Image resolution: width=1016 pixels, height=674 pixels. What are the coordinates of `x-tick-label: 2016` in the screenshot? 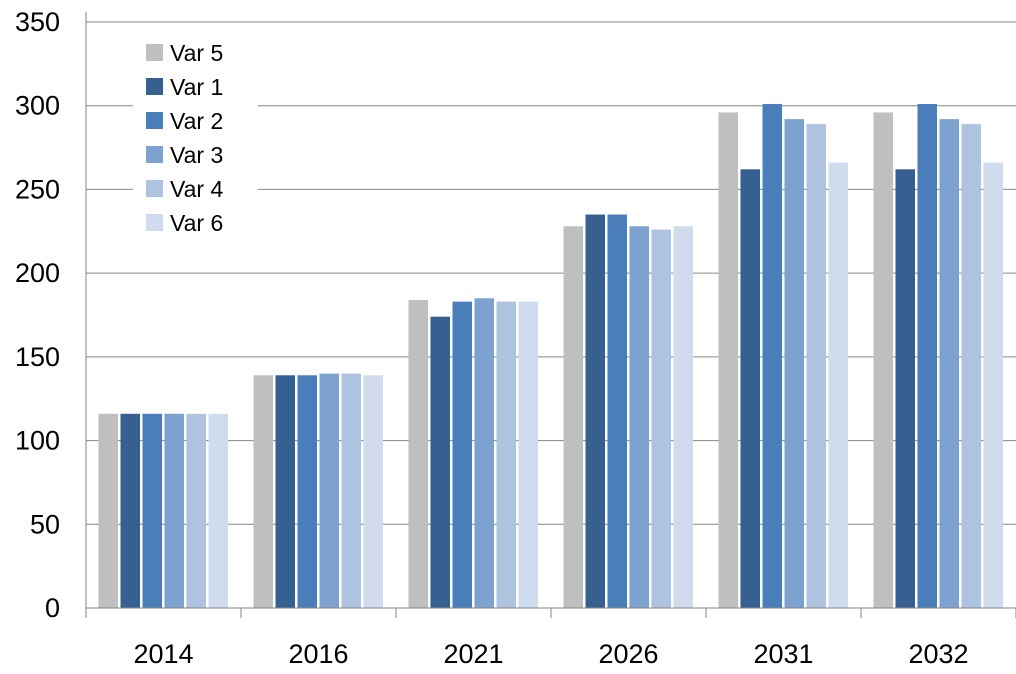 It's located at (318, 654).